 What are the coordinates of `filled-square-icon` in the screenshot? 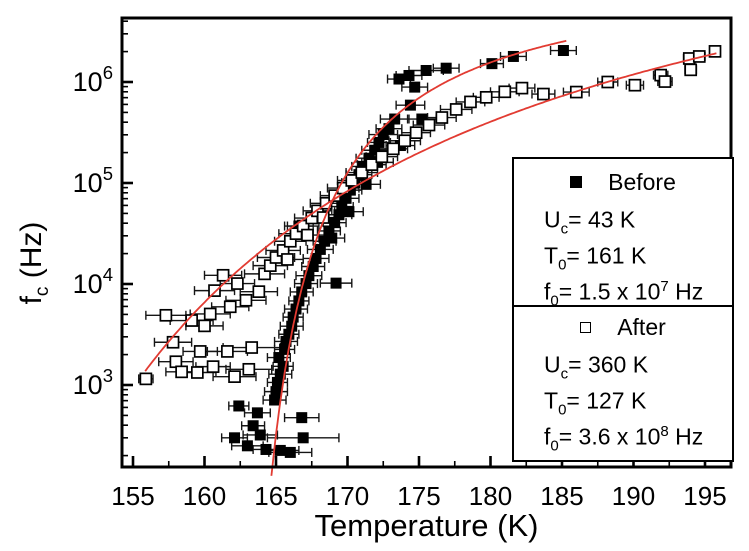 It's located at (576, 182).